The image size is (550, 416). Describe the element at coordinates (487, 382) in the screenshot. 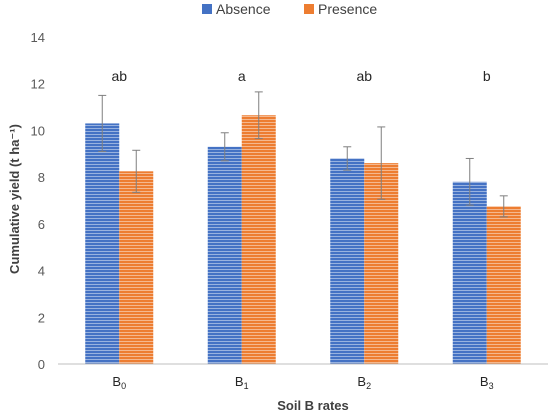

I see `x-tick-label-3: B3` at that location.